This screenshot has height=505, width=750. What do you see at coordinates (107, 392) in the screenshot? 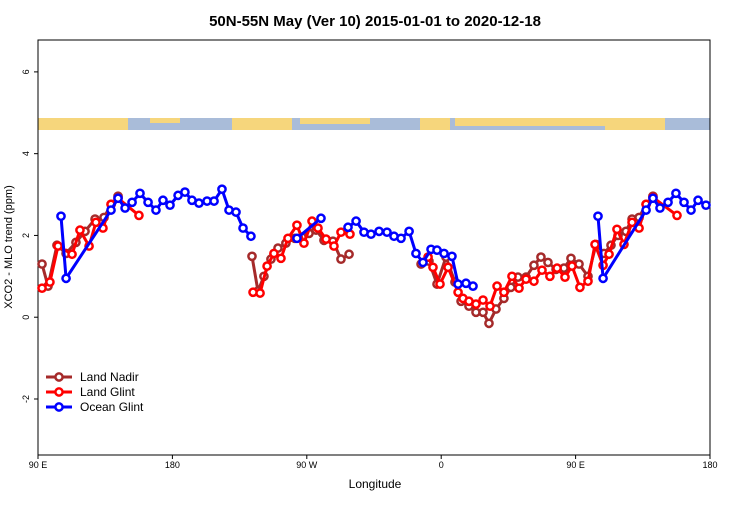
I see `legend-label: Land Glint` at bounding box center [107, 392].